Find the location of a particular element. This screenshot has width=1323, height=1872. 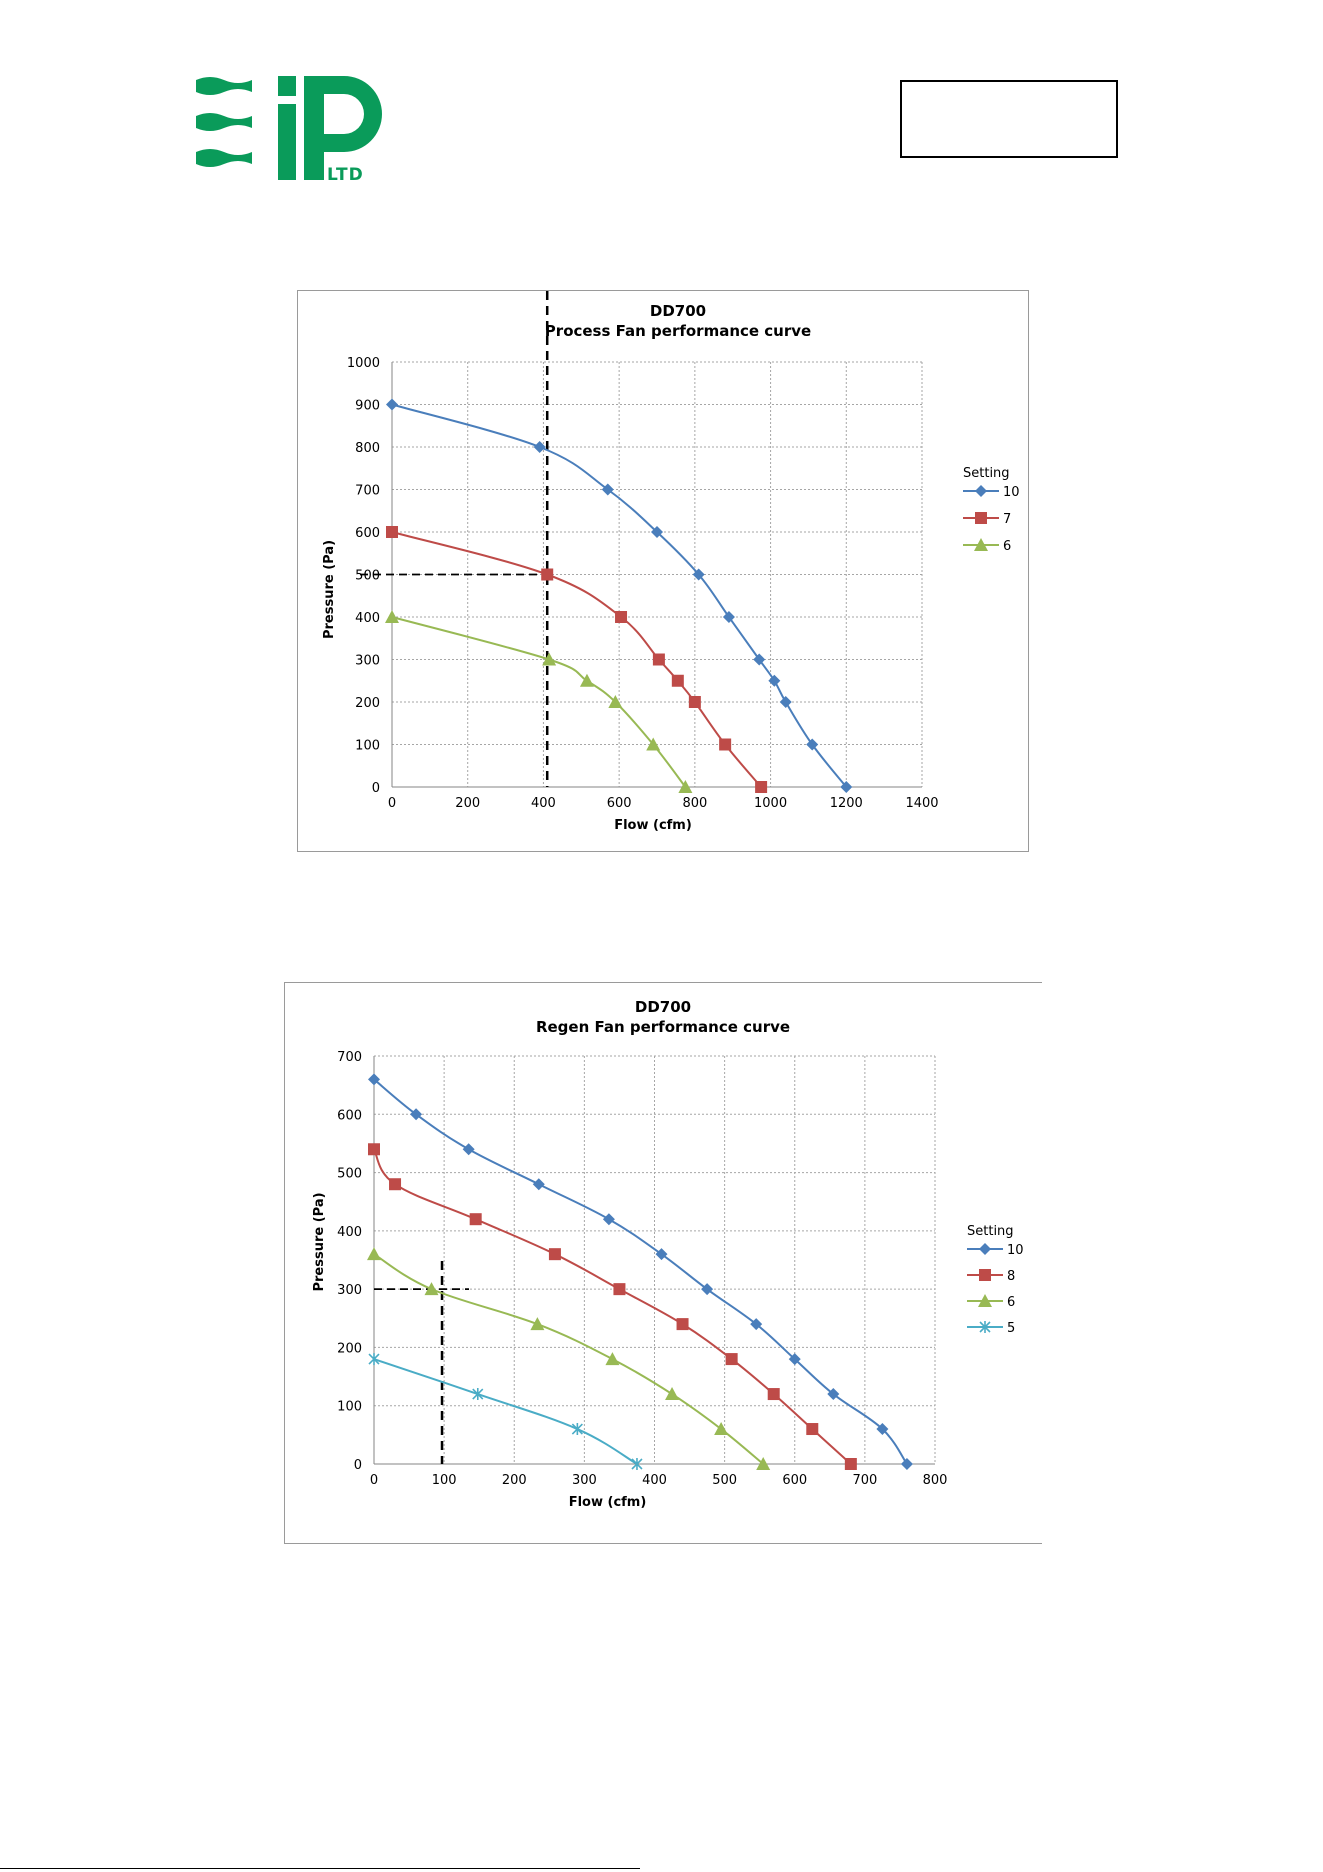

x-tick-label: 800 is located at coordinates (935, 1480).